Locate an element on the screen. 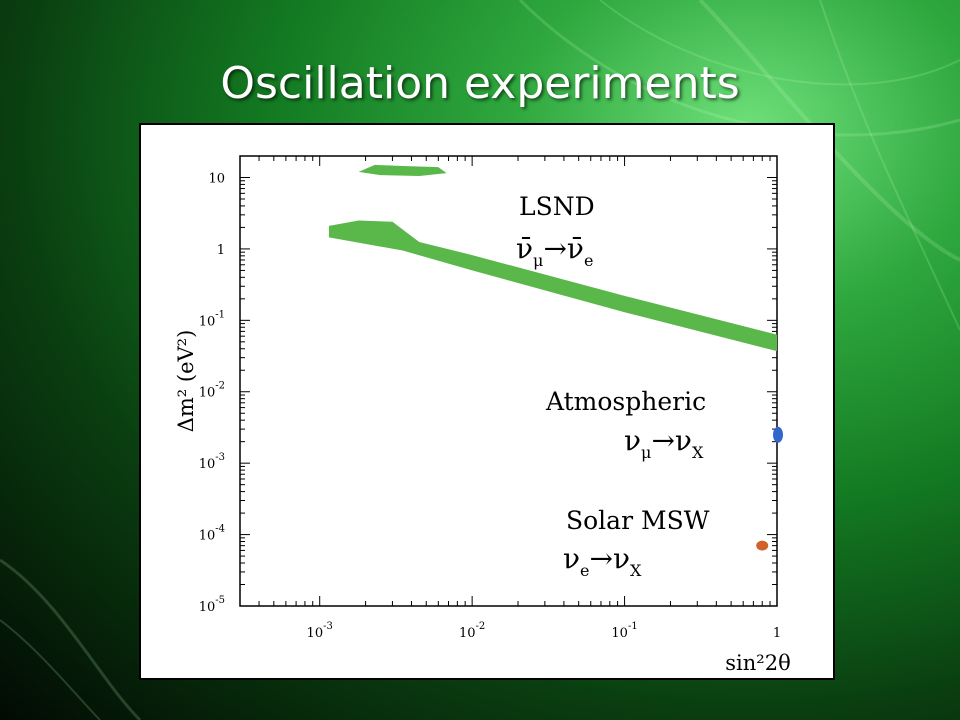 This screenshot has width=960, height=720. y-tick-label: 10⁻² is located at coordinates (212, 391).